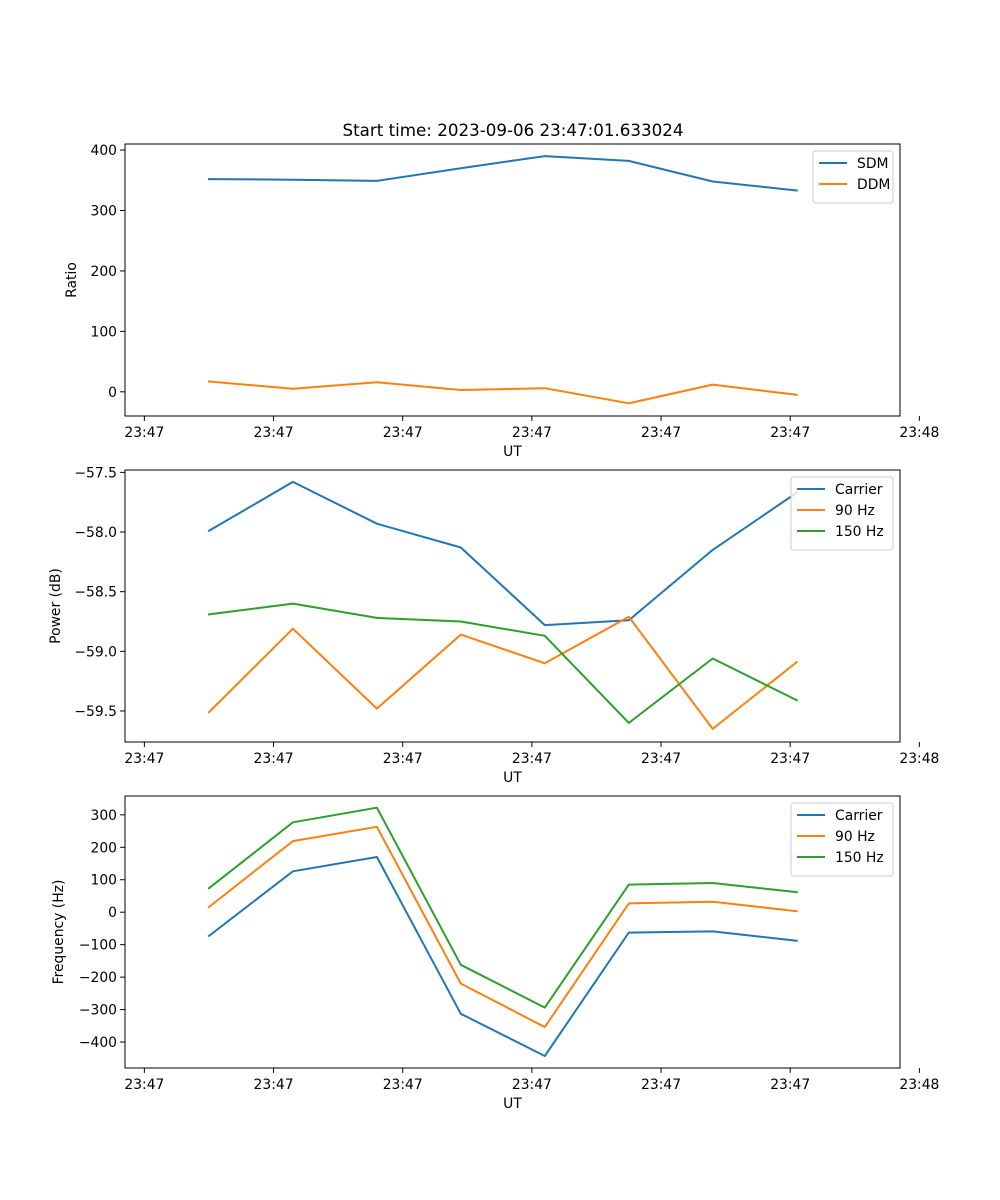  I want to click on y-tick-label: −59.0, so click(95, 652).